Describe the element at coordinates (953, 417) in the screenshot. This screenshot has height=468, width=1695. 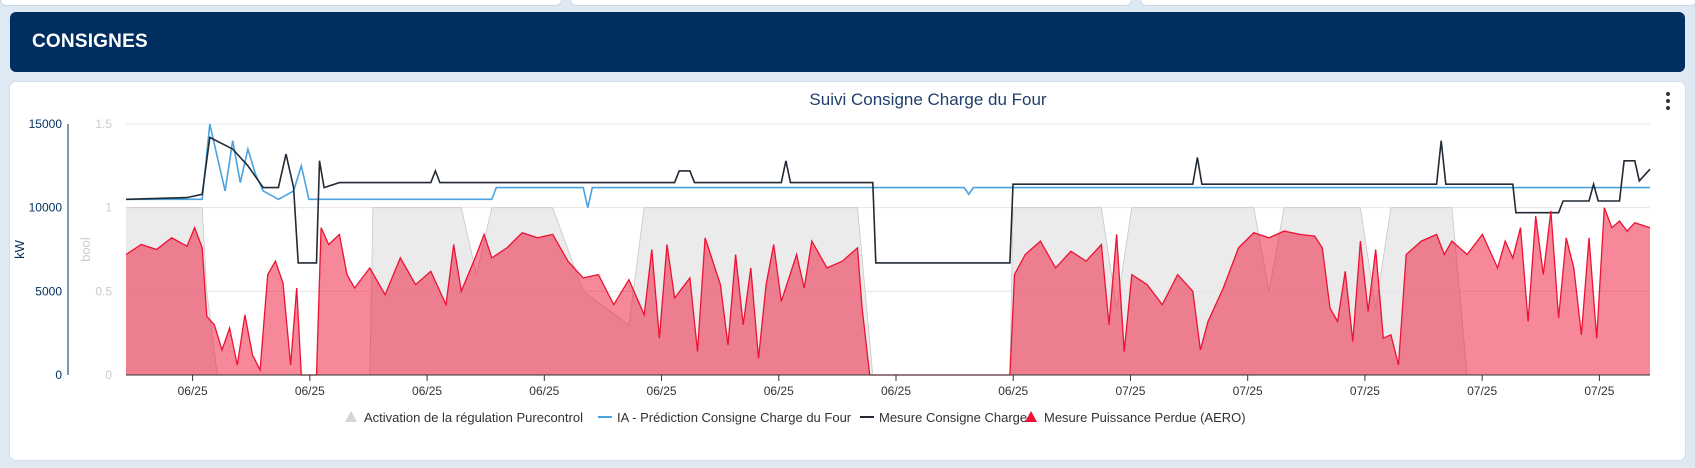
I see `legend-label-2: Mesure Consigne Charge` at that location.